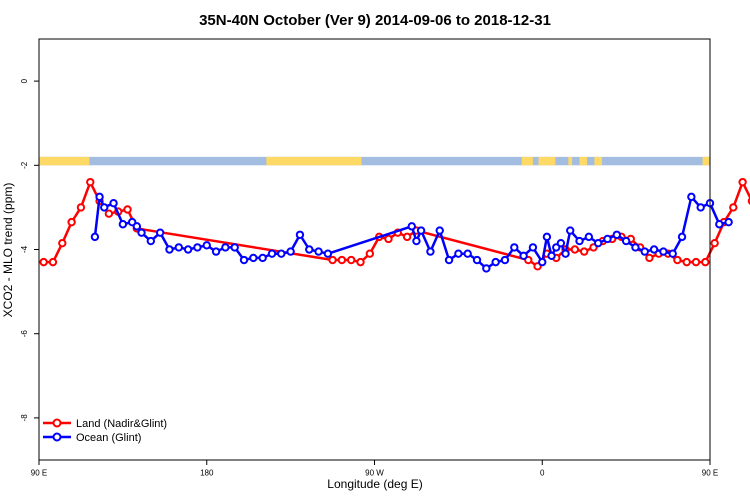 This screenshot has width=750, height=500. I want to click on y-tick-label: -6, so click(24, 334).